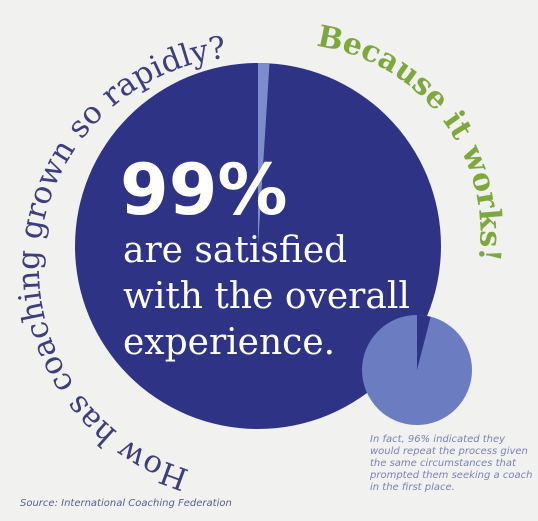 The image size is (538, 521). What do you see at coordinates (229, 342) in the screenshot?
I see `main-stat-line-3: experience.` at bounding box center [229, 342].